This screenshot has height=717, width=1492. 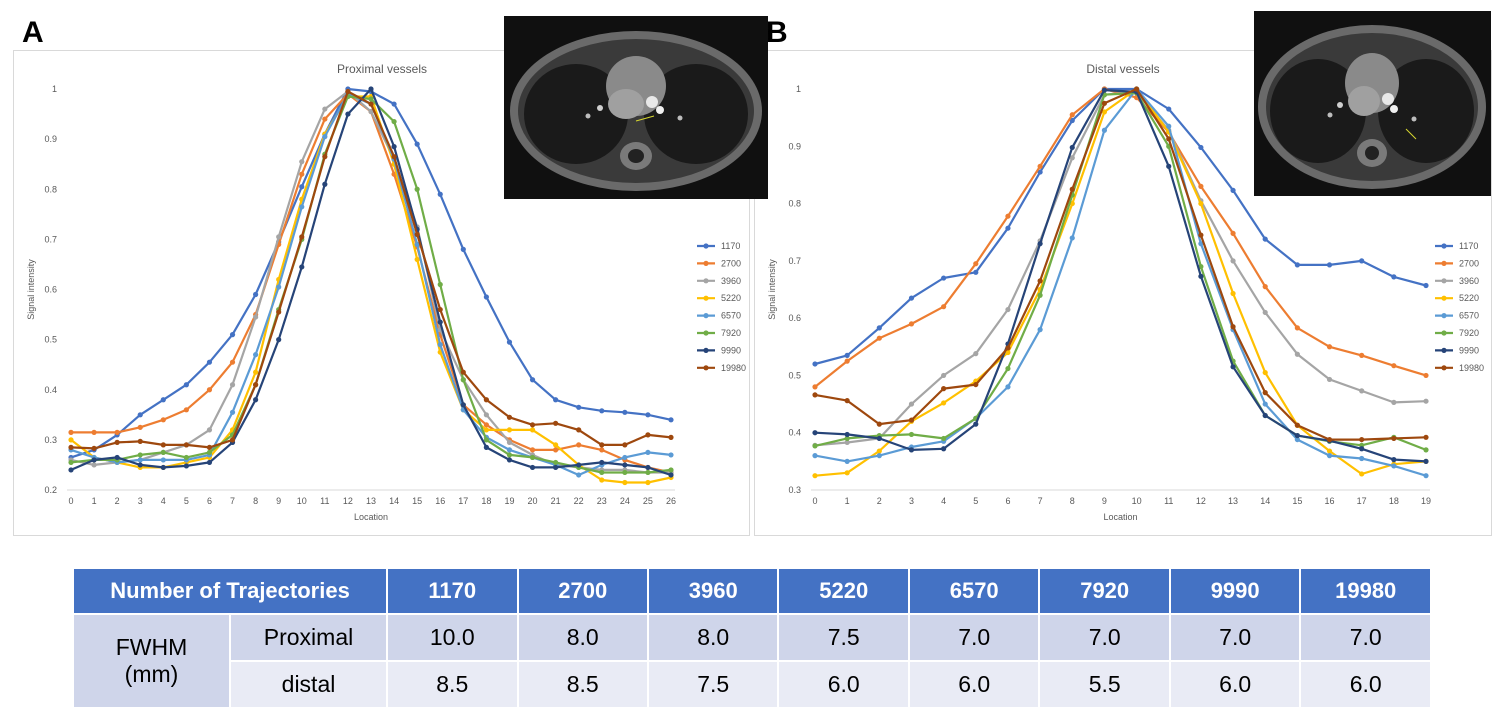 I want to click on y-tick-label: 0.5, so click(x=50, y=340).